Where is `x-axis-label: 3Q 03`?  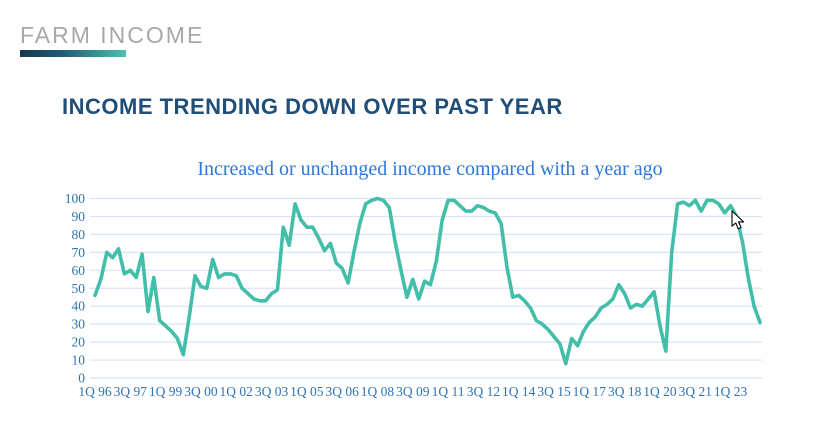 x-axis-label: 3Q 03 is located at coordinates (272, 391).